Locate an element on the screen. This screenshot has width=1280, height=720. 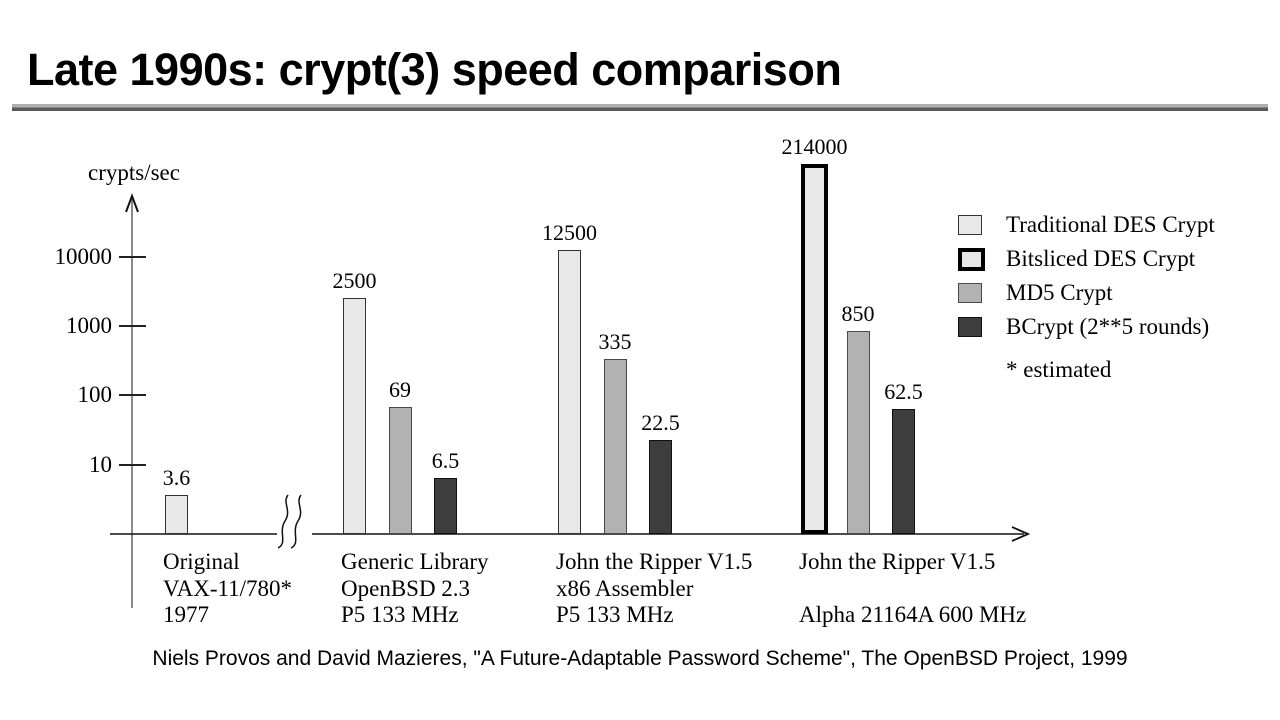
y-tick-label: 1000 is located at coordinates (89, 325).